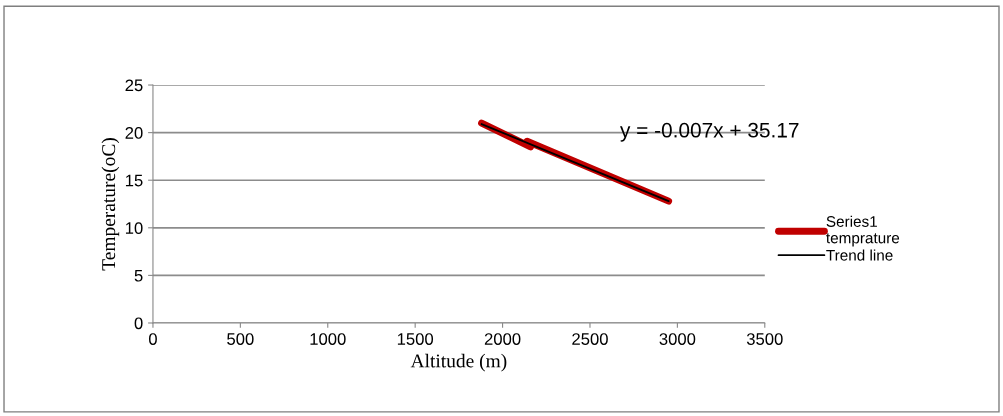 Image resolution: width=1003 pixels, height=416 pixels. What do you see at coordinates (502, 339) in the screenshot?
I see `x-tick-label: 2000` at bounding box center [502, 339].